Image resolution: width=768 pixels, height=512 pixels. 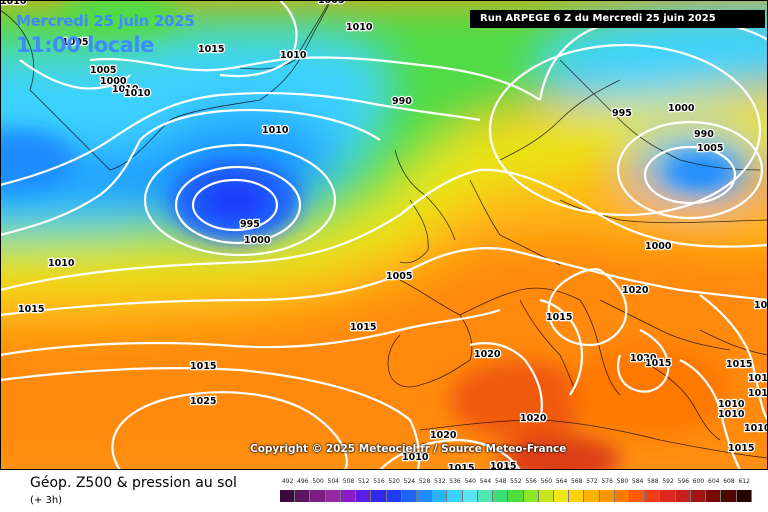 What do you see at coordinates (402, 101) in the screenshot?
I see `isobar-label: 990` at bounding box center [402, 101].